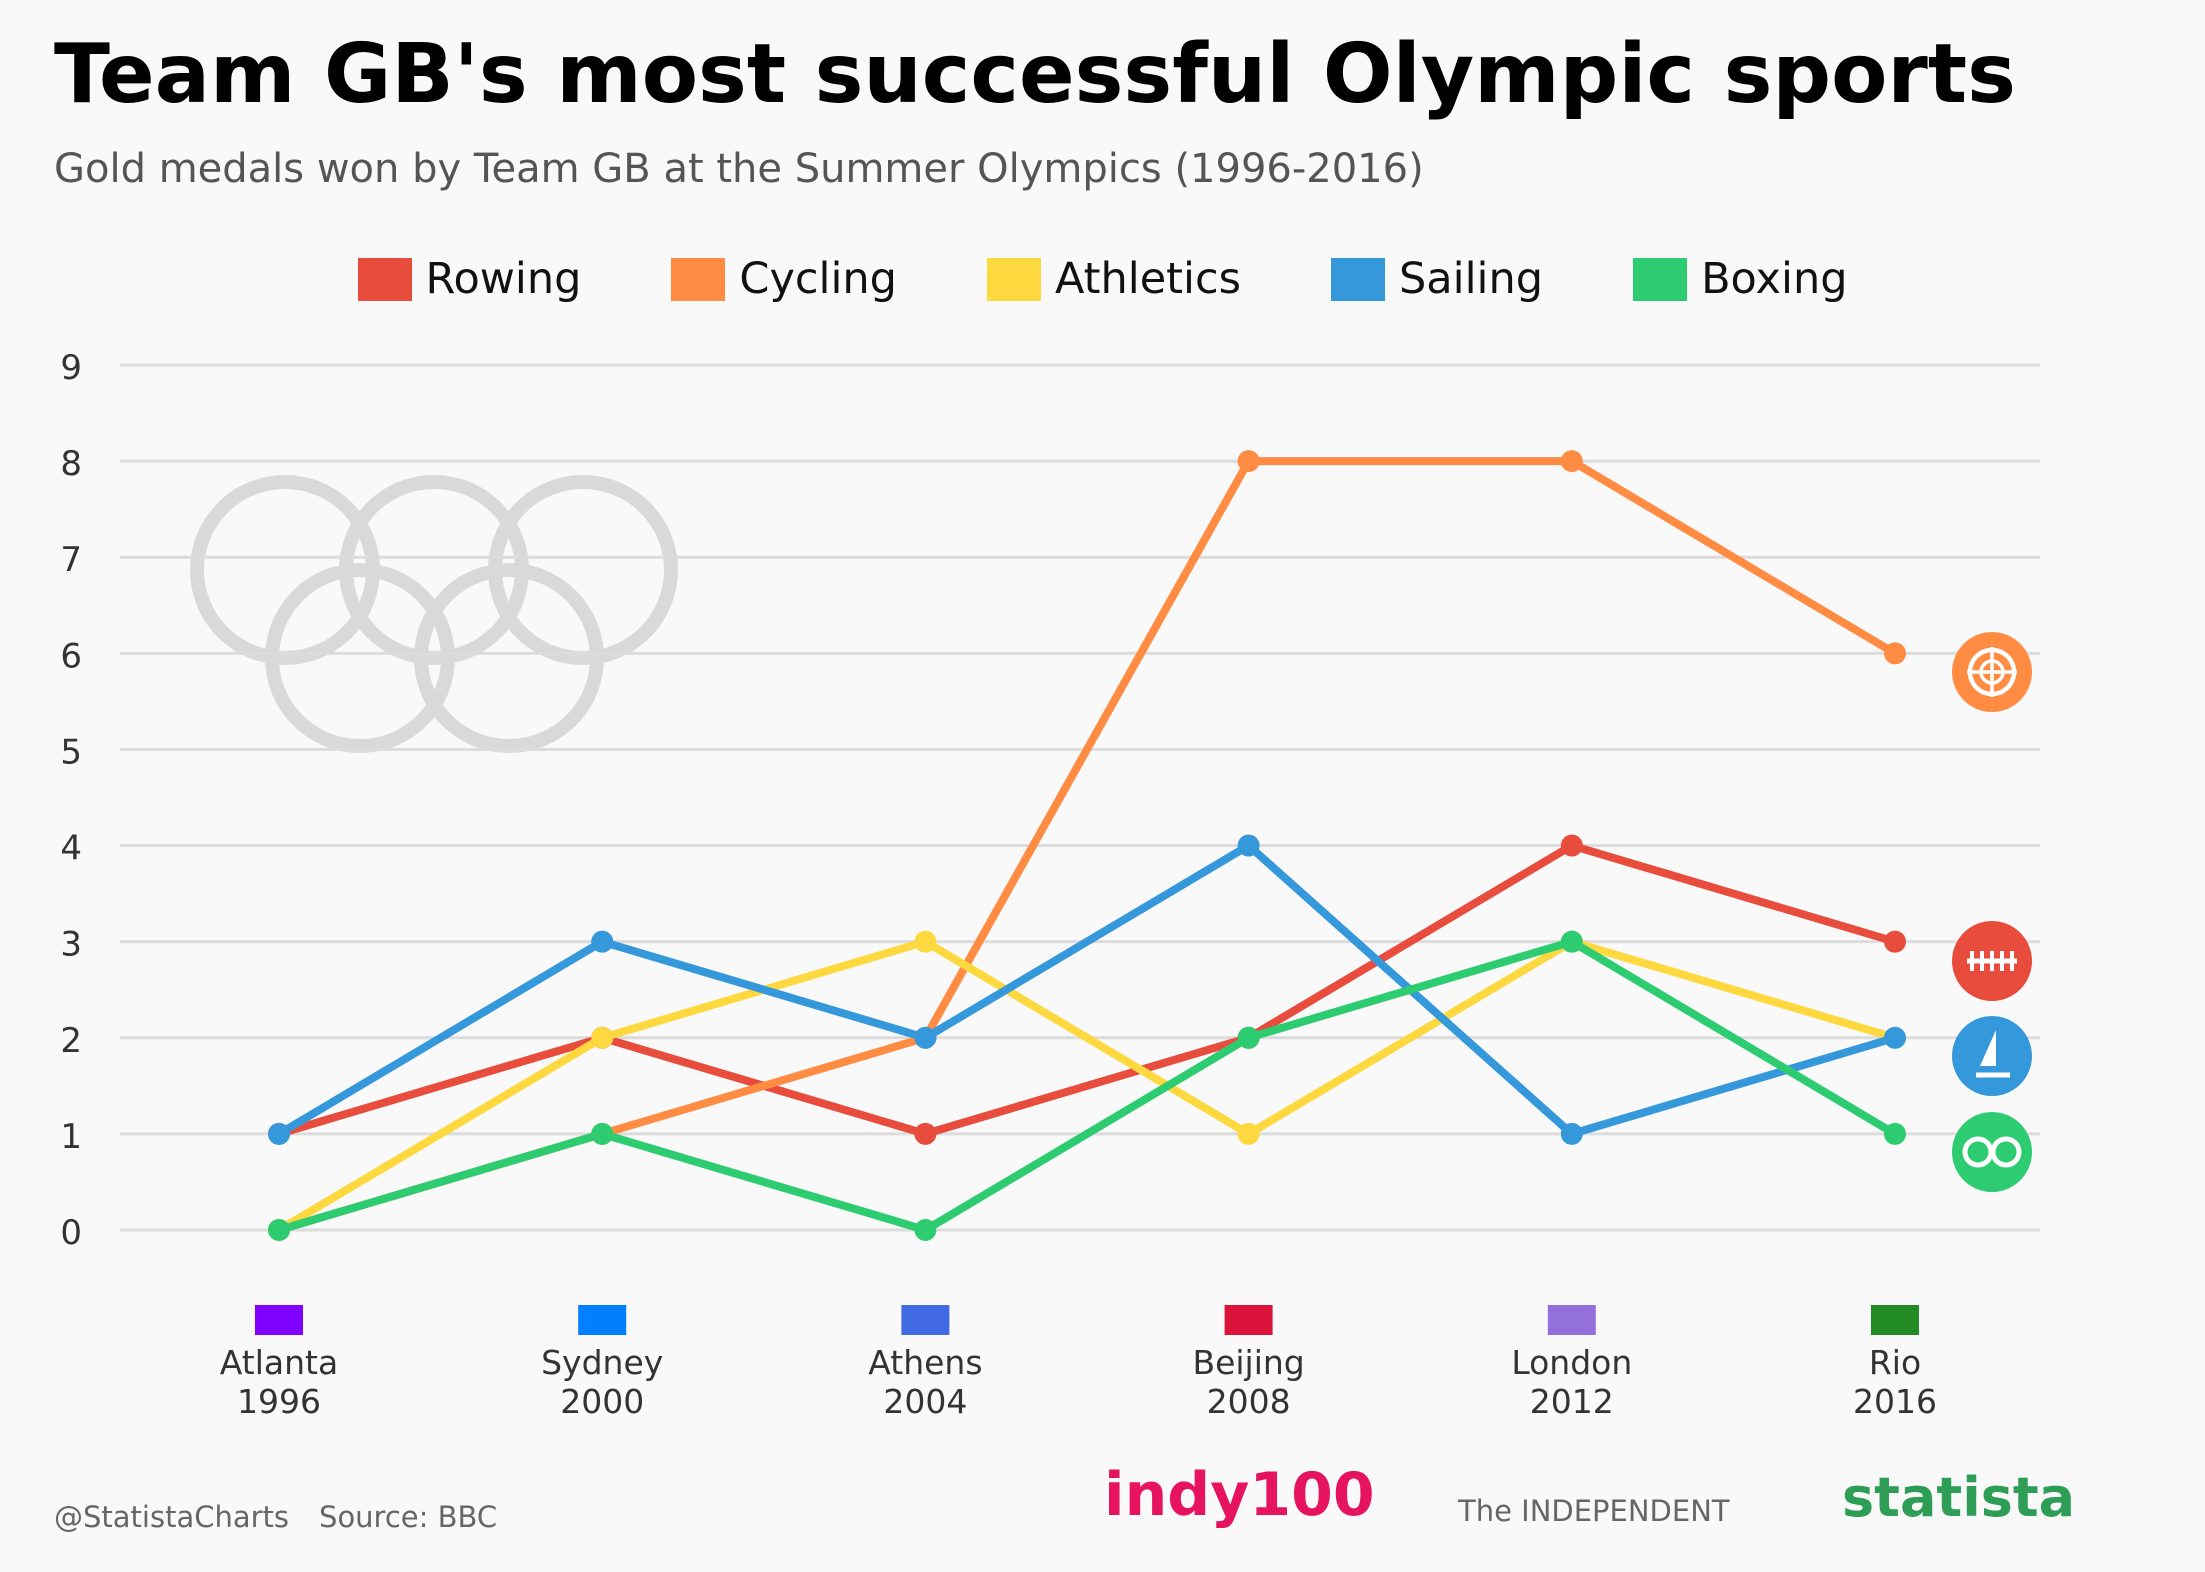  I want to click on x-tick-year: 2004, so click(925, 1401).